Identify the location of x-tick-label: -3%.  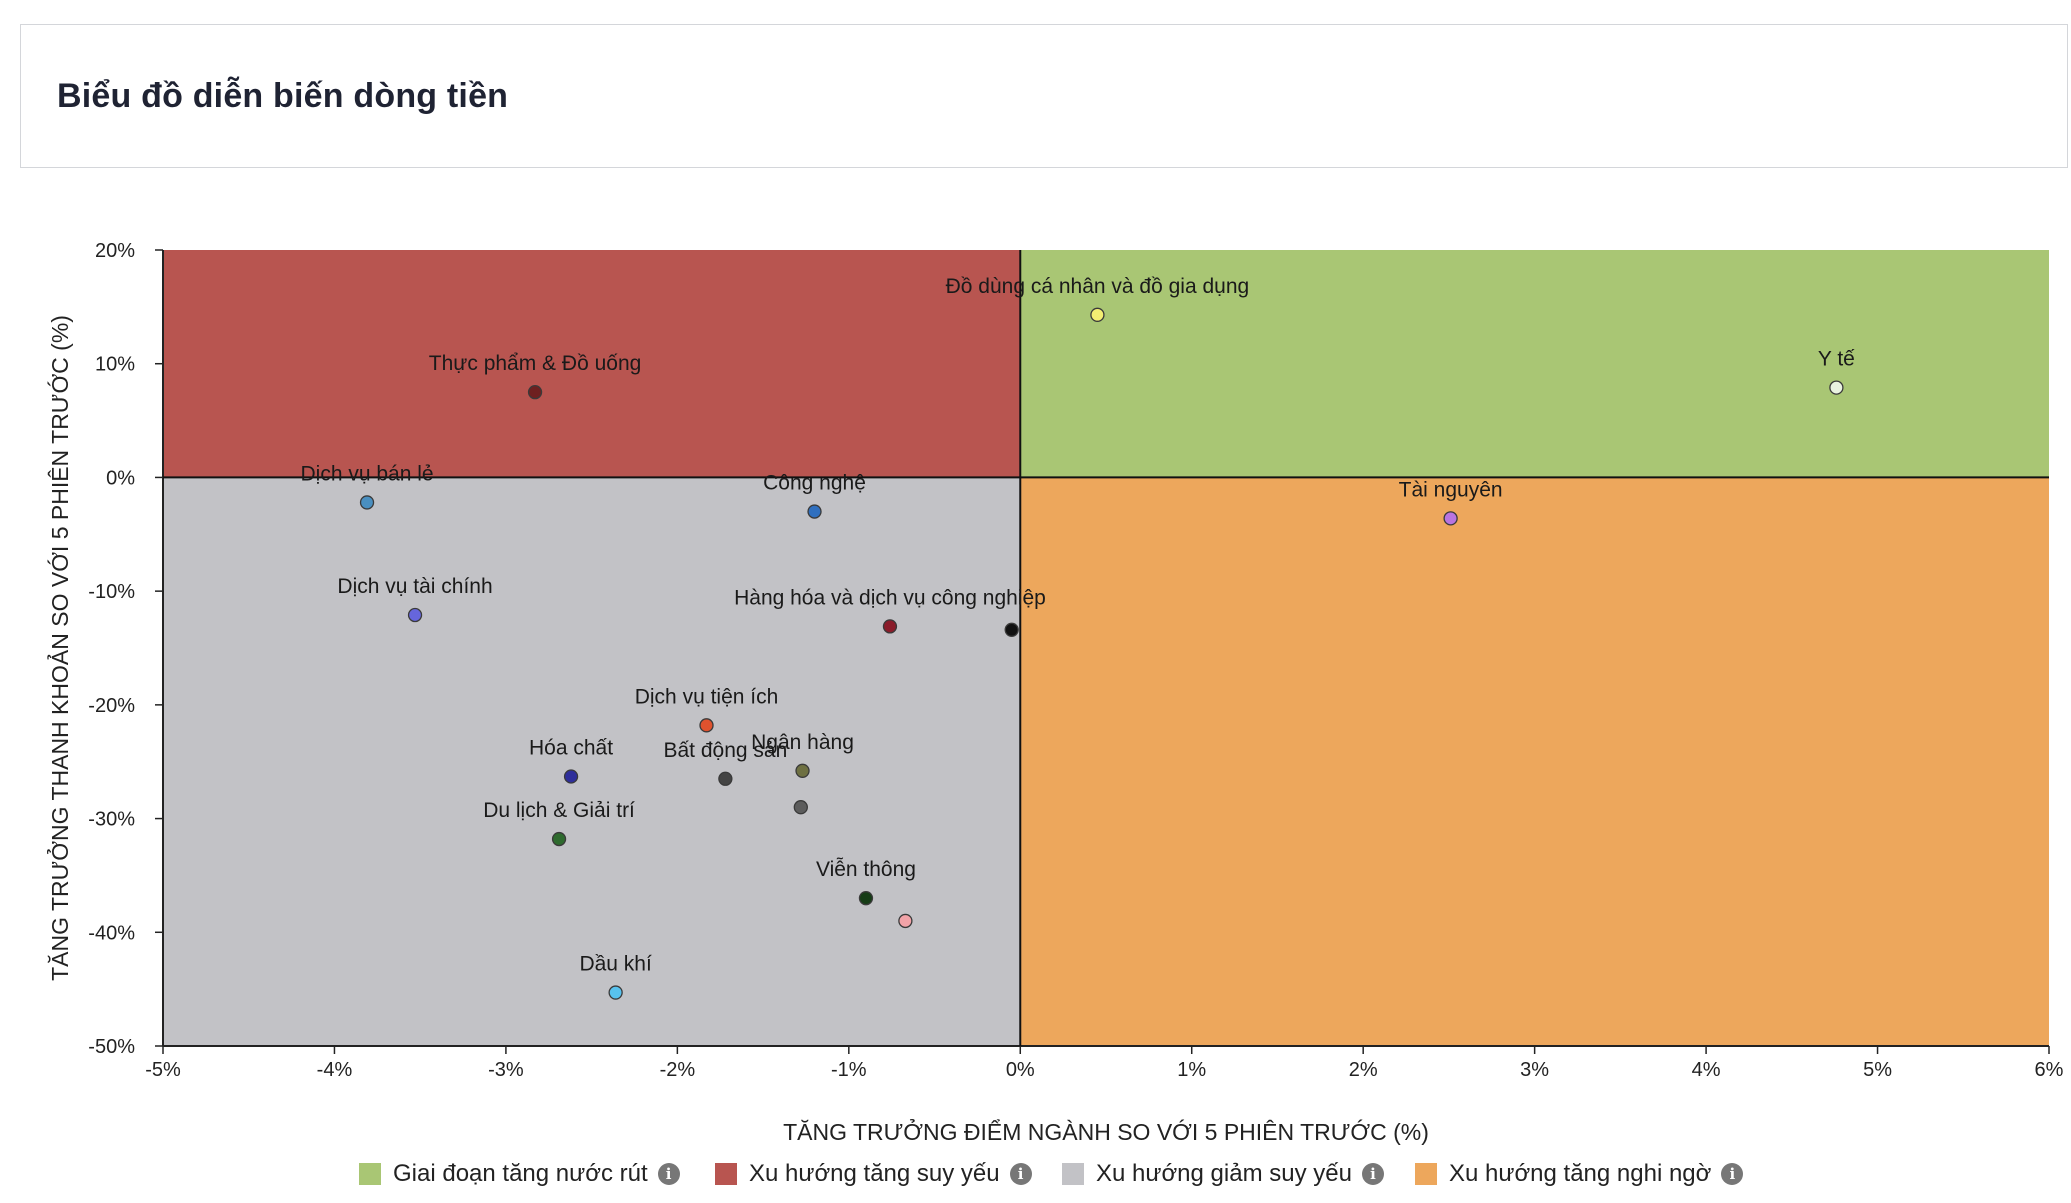
(506, 1070).